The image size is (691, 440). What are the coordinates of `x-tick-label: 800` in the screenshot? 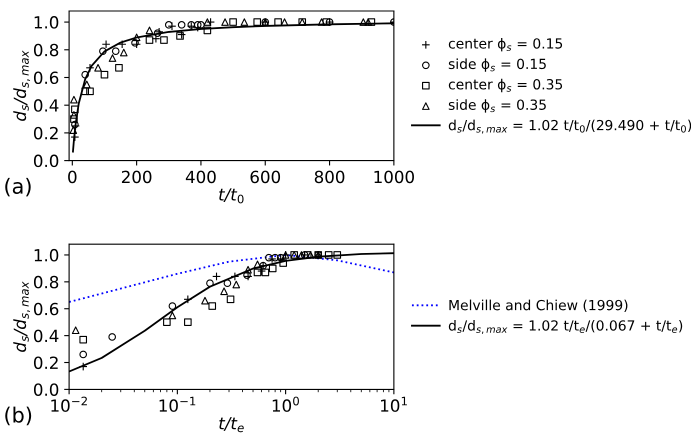 It's located at (329, 177).